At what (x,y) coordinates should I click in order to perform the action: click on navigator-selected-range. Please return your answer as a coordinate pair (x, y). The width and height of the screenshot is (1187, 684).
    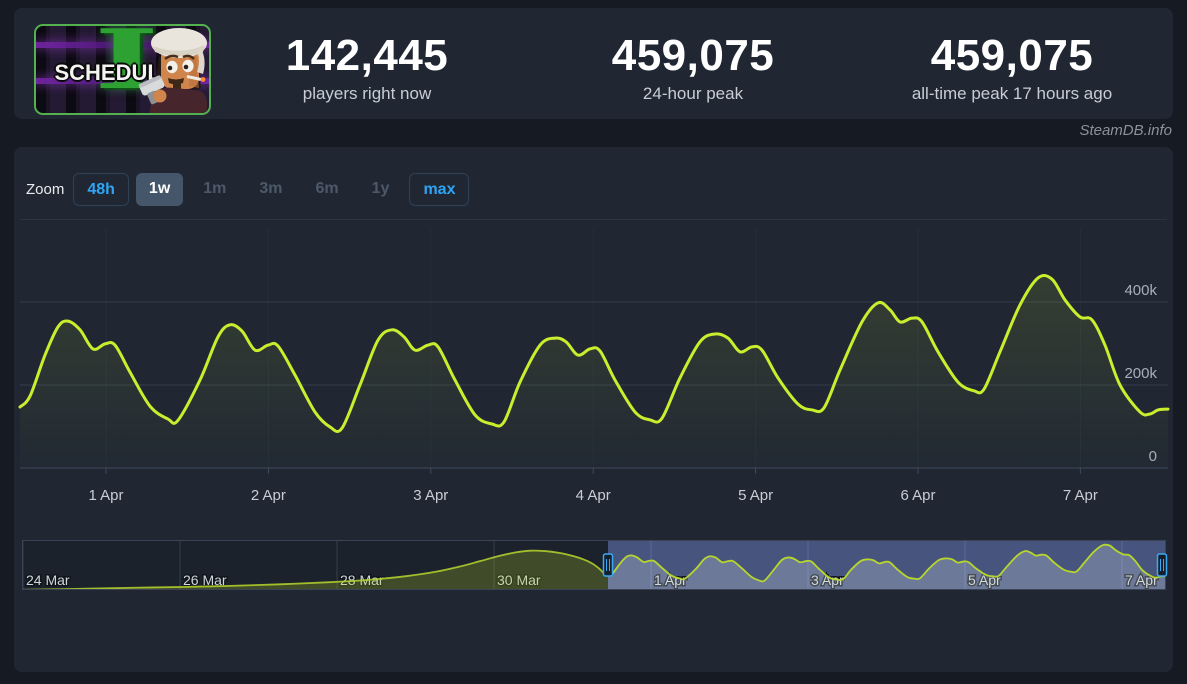
    Looking at the image, I should click on (887, 565).